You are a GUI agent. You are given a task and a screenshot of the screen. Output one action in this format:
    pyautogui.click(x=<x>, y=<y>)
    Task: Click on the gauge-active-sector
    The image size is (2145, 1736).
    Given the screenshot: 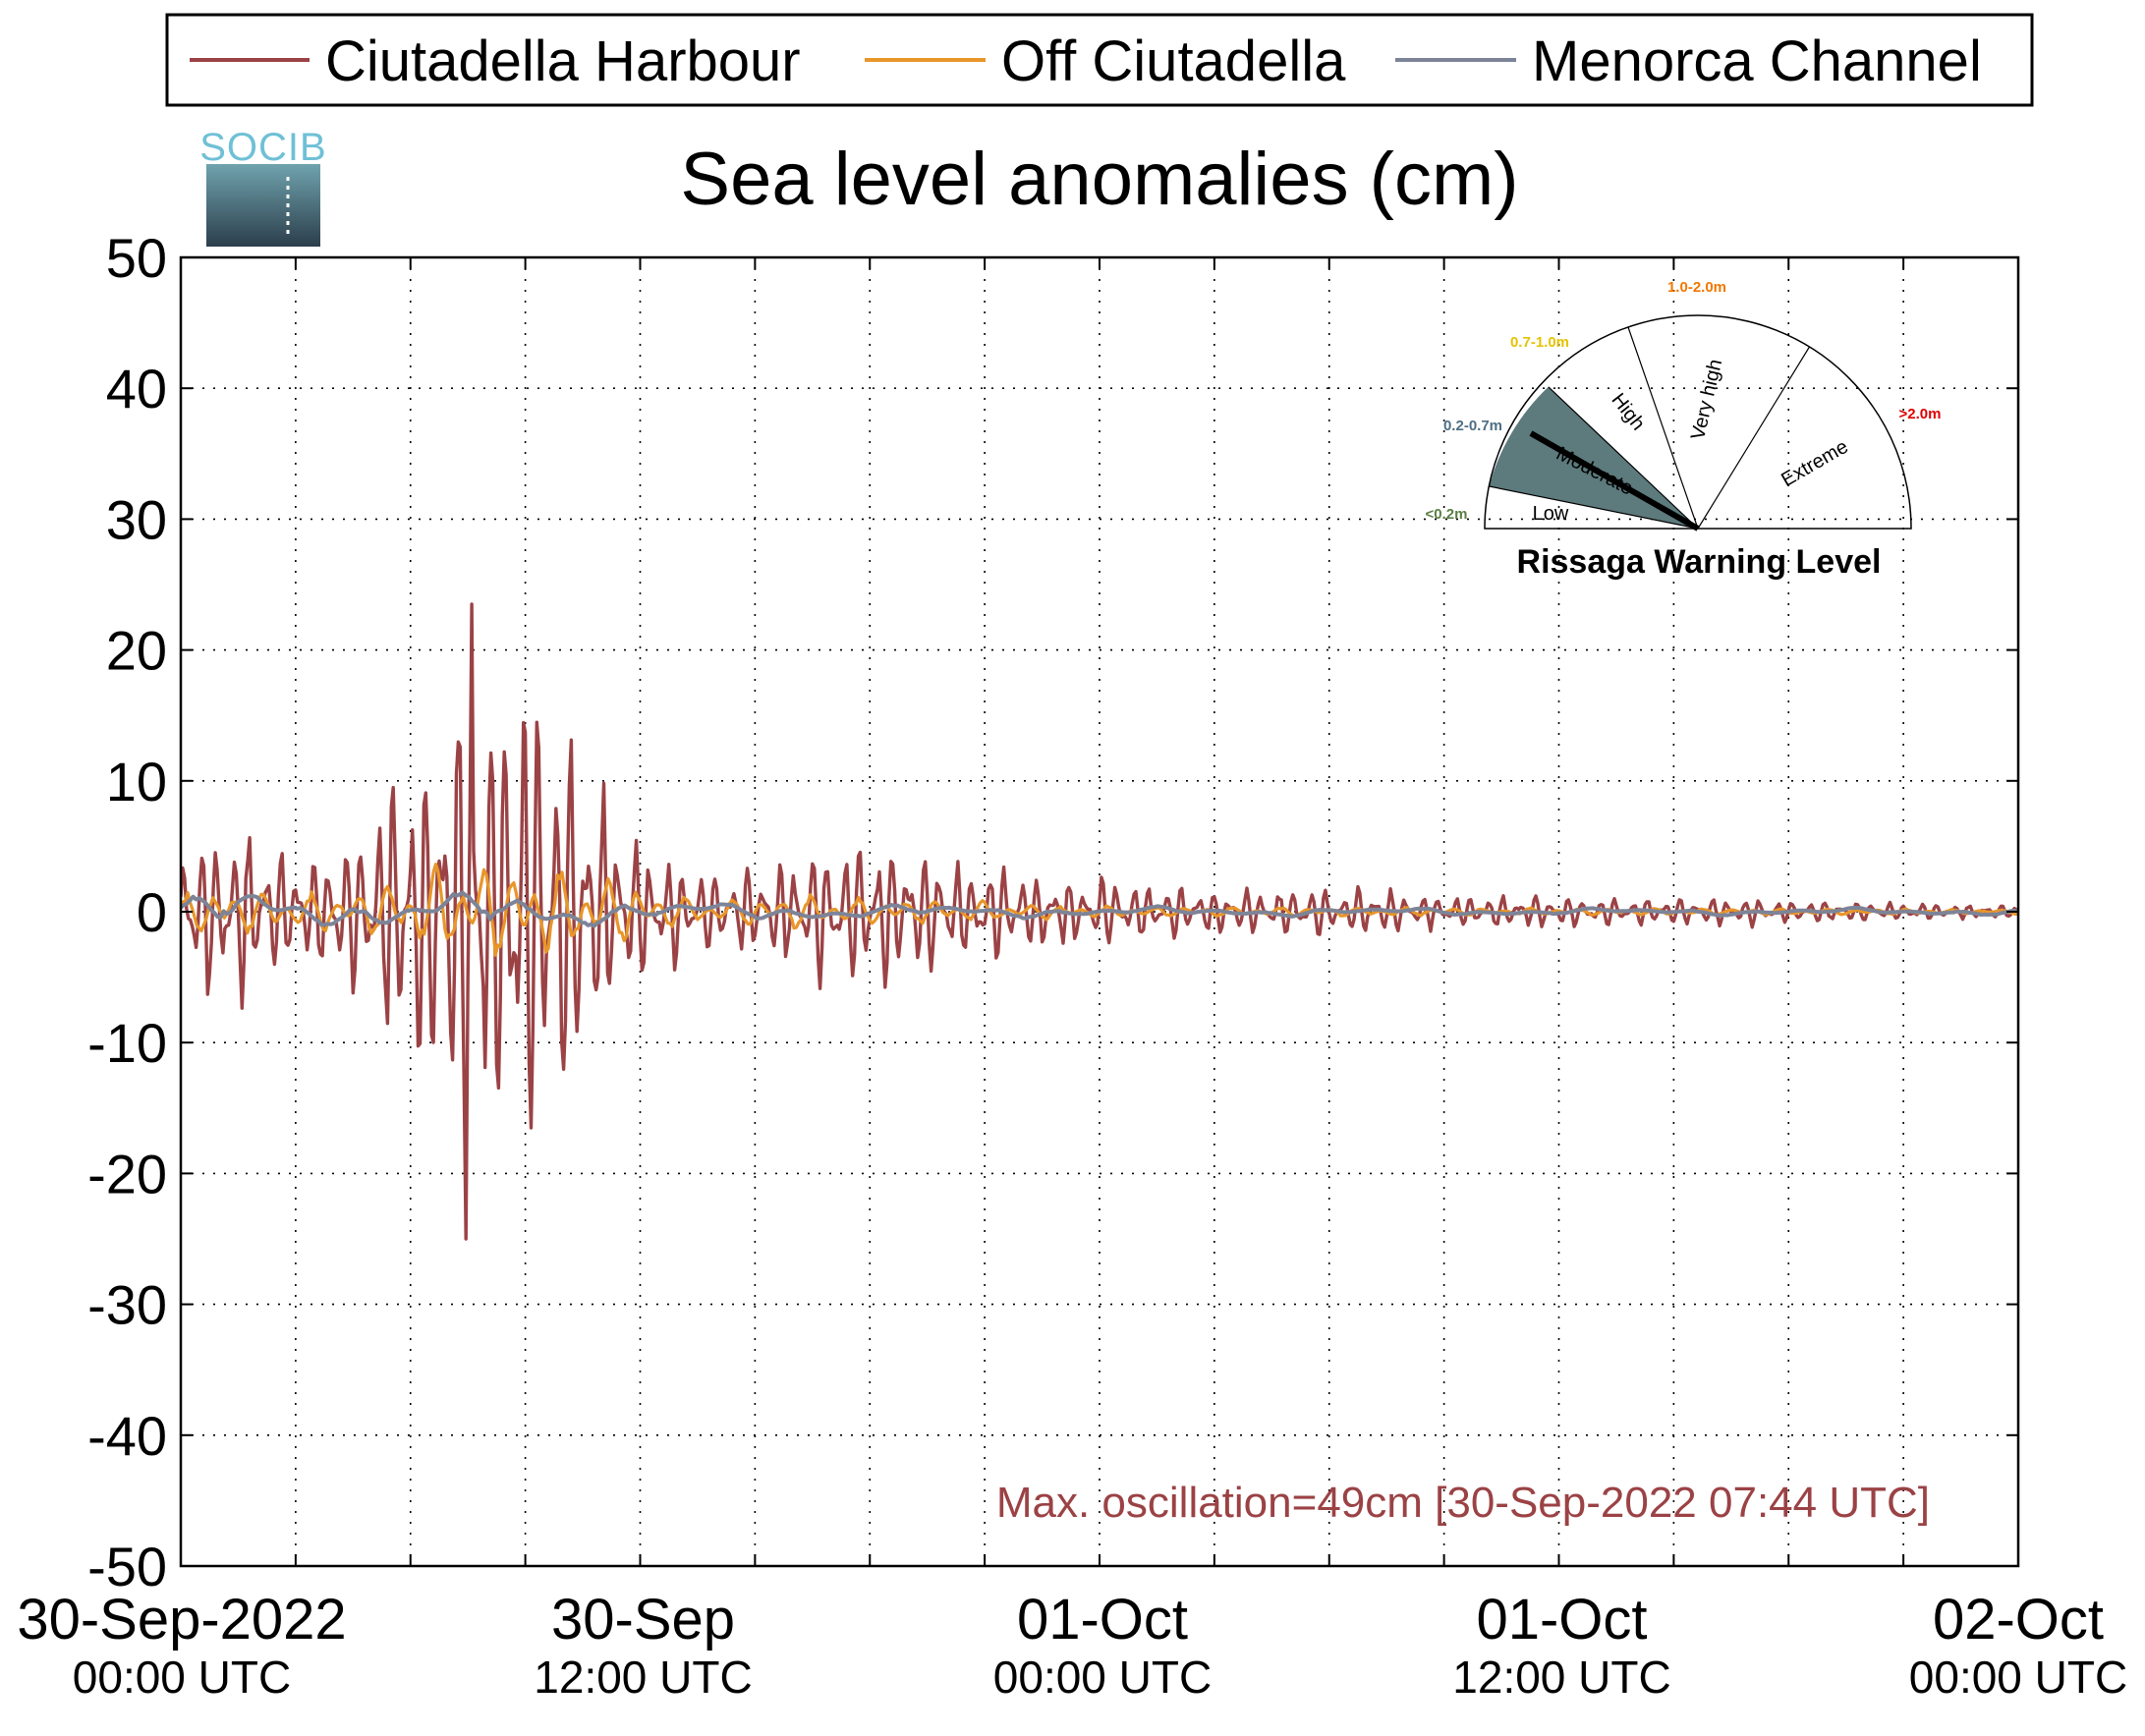 What is the action you would take?
    pyautogui.click(x=1593, y=457)
    